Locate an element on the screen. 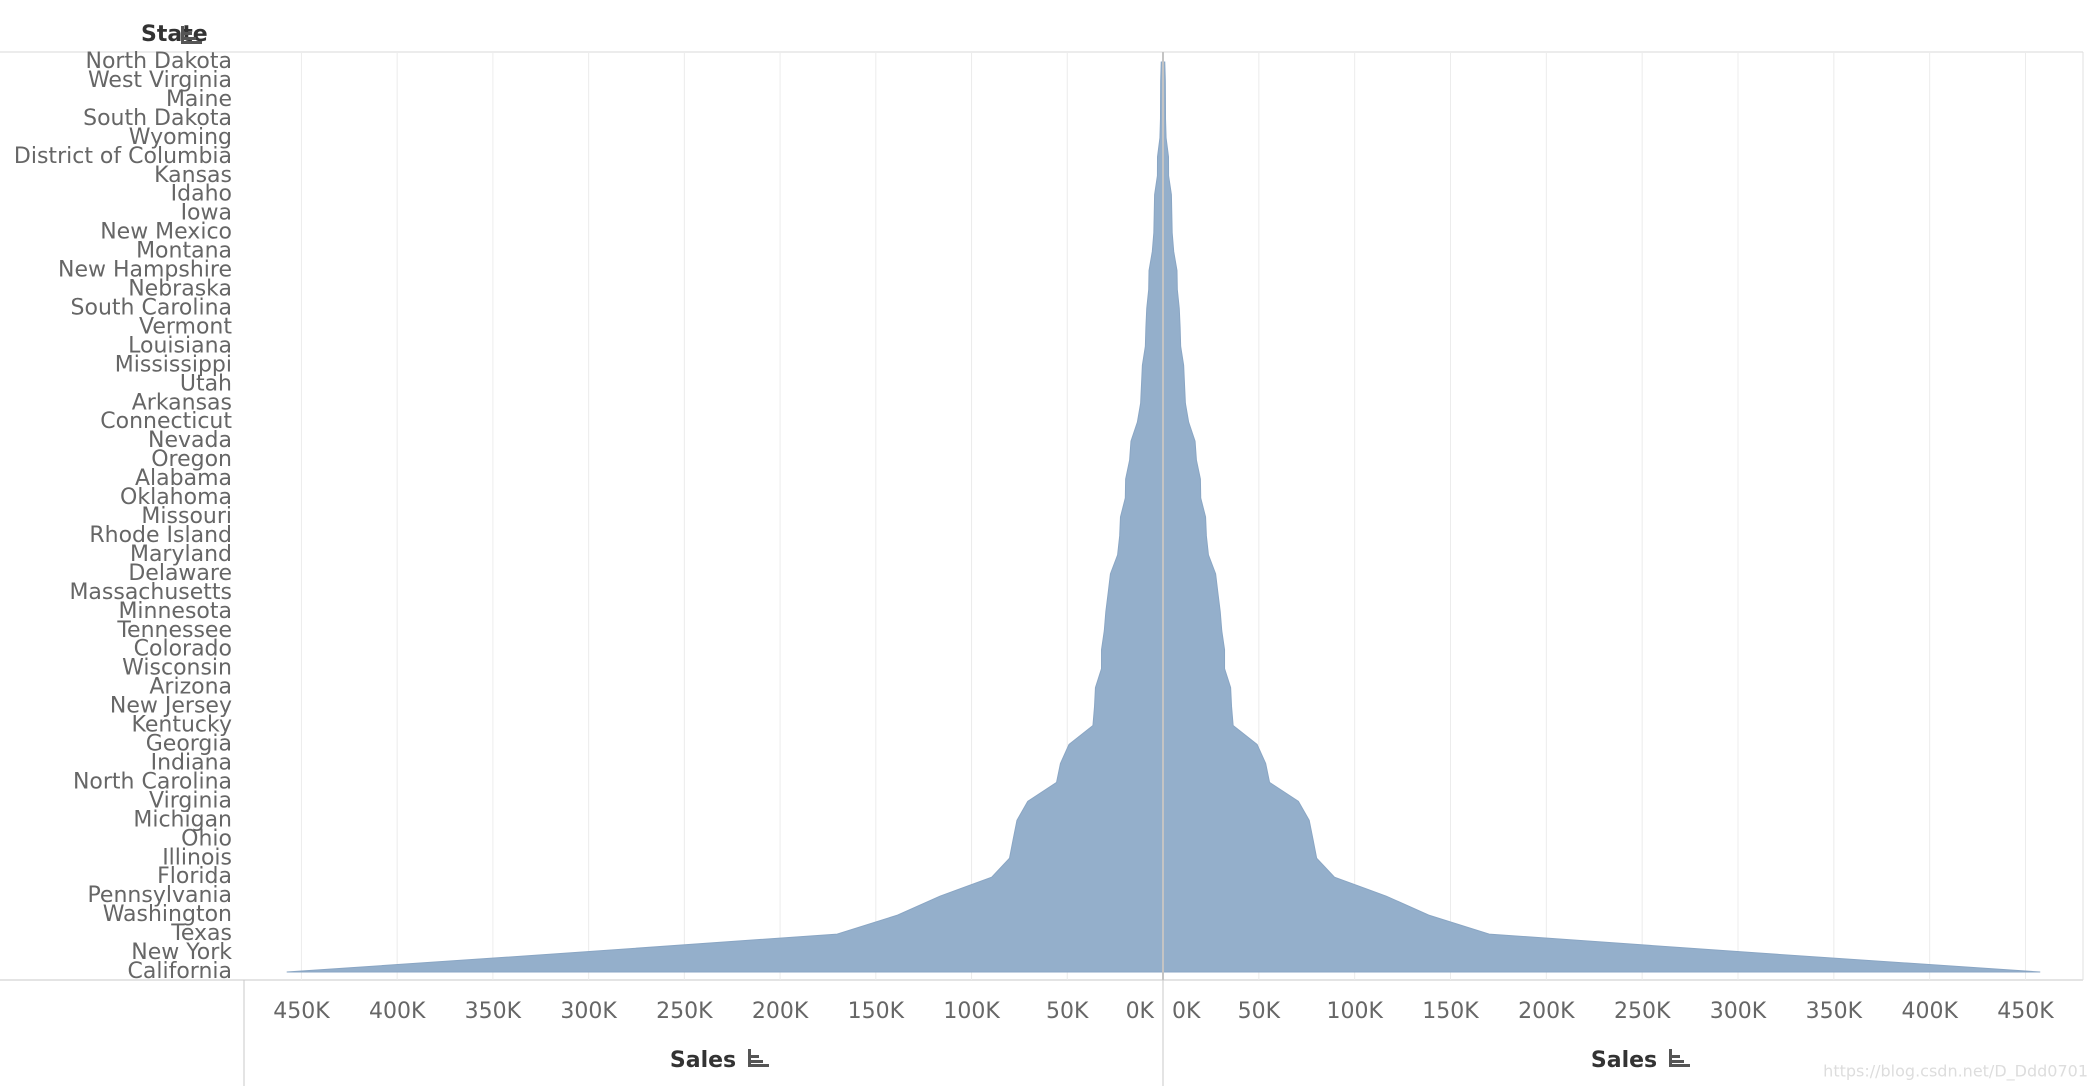 The image size is (2092, 1086). y-tick-label: Kentucky is located at coordinates (182, 725).